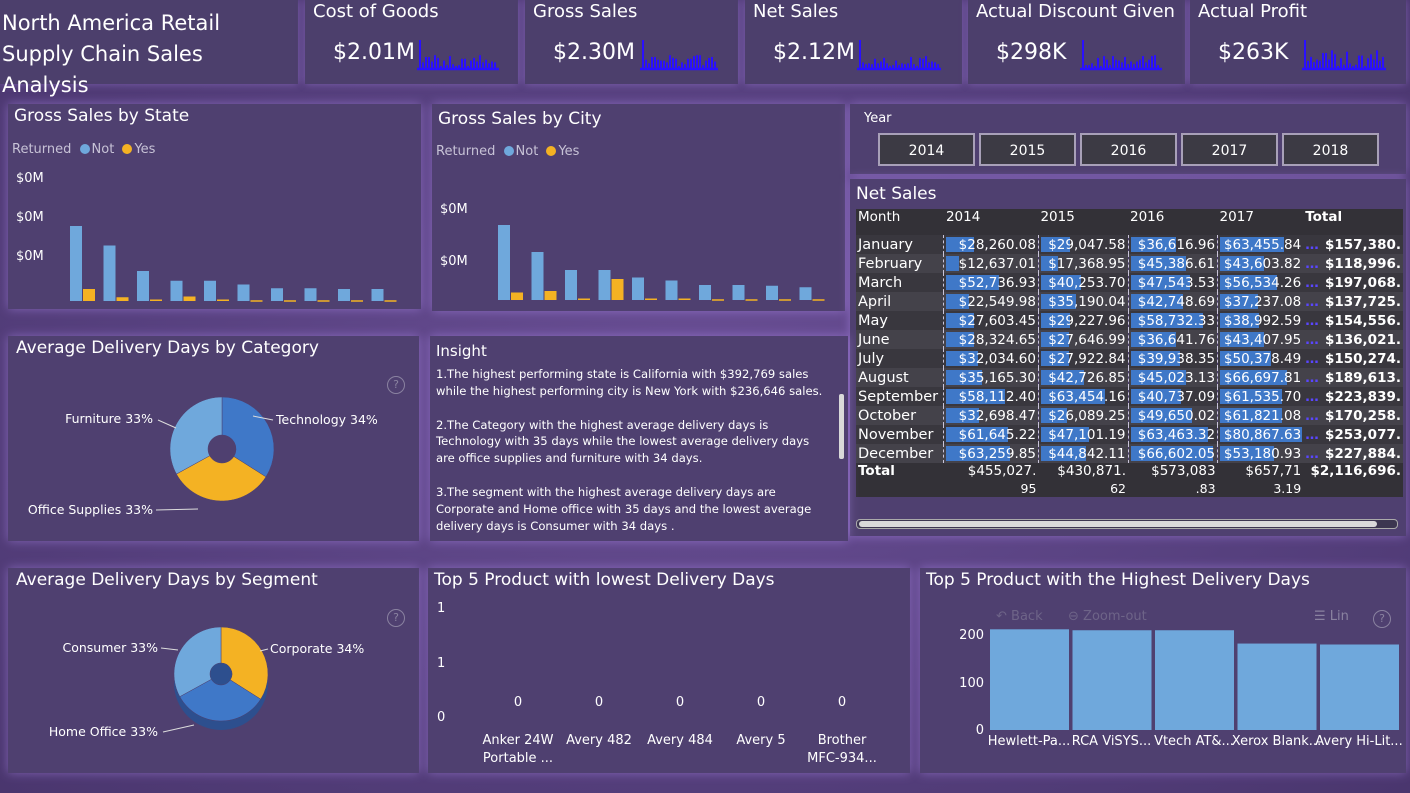 The height and width of the screenshot is (793, 1410). I want to click on year-button-2018: 2018, so click(1330, 149).